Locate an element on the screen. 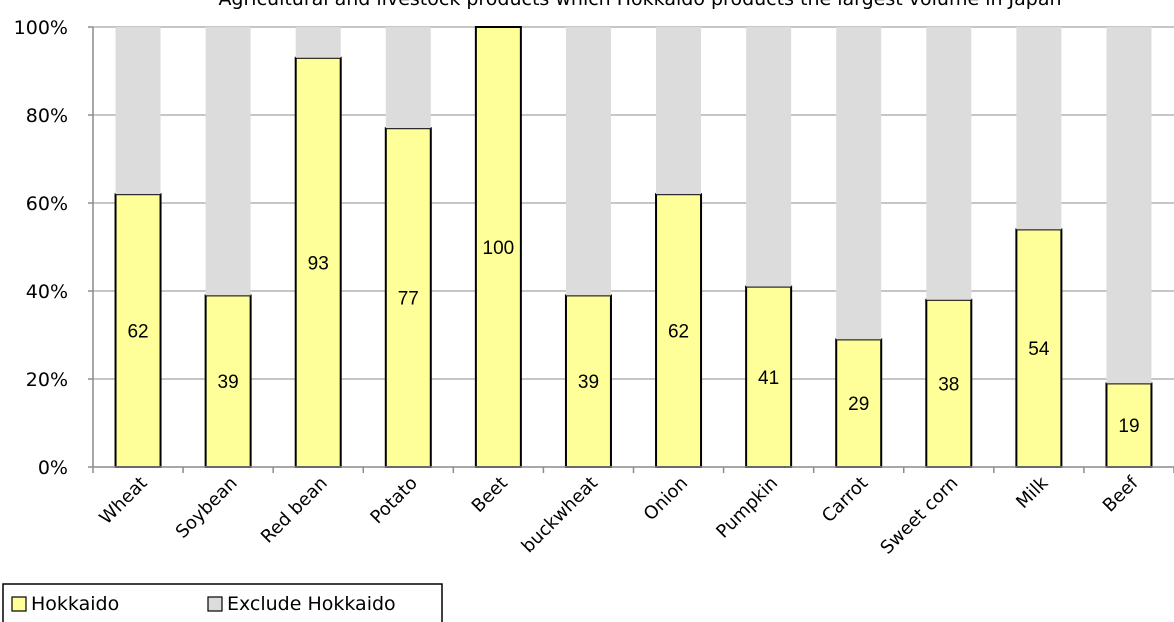 Image resolution: width=1174 pixels, height=622 pixels. y-axis-ticks: 0% 20% 40% 60% 80% 100% is located at coordinates (41, 248).